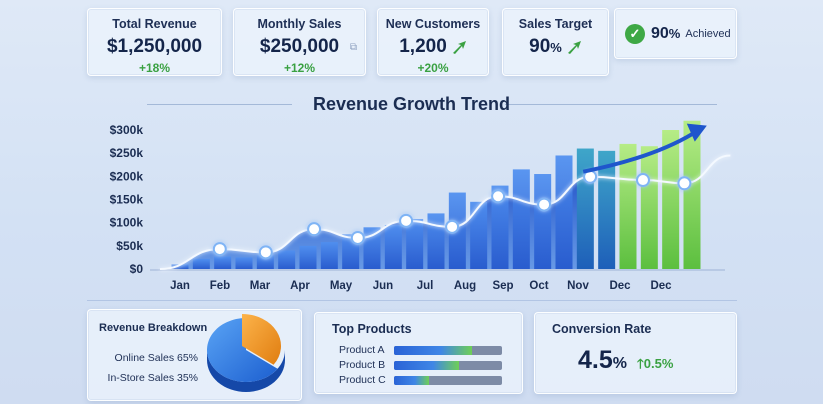 The width and height of the screenshot is (823, 404). What do you see at coordinates (502, 286) in the screenshot?
I see `x-tick-label: Sep` at bounding box center [502, 286].